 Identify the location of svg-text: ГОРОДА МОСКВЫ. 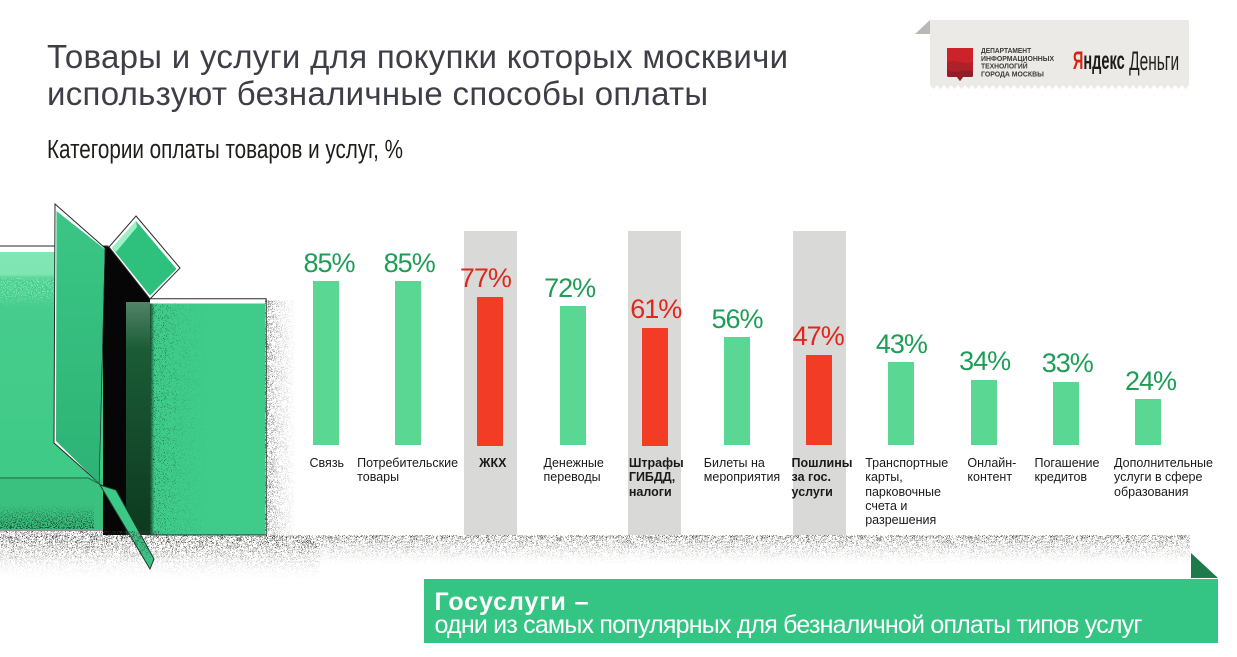
(1012, 74).